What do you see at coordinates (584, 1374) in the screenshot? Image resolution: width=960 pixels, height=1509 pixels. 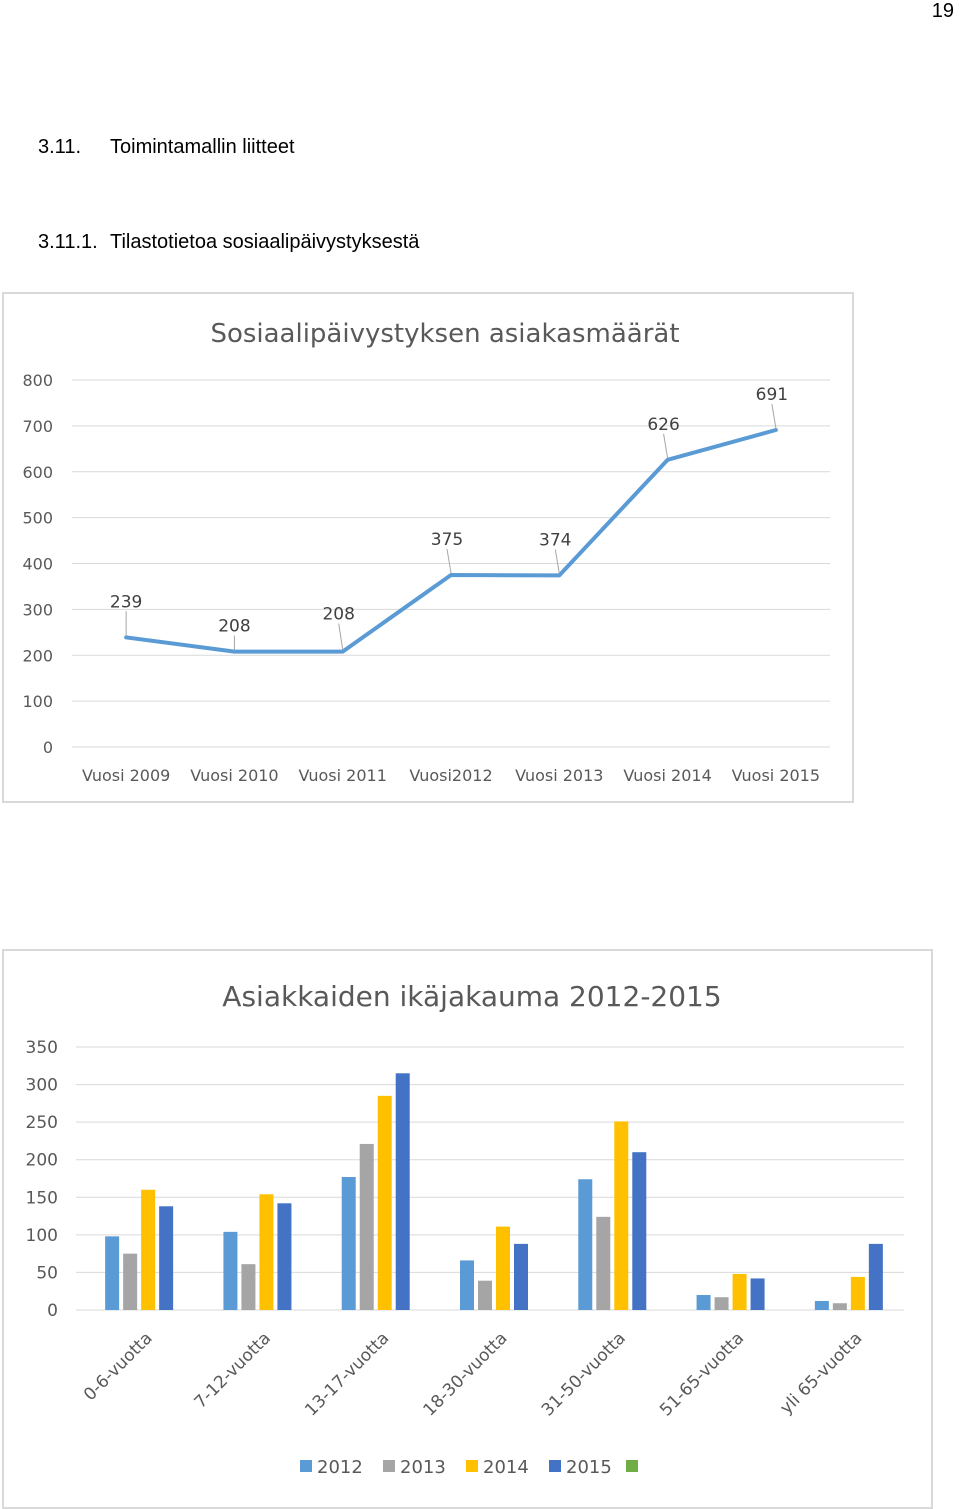 I see `x-tick-label: 31-50-vuotta` at bounding box center [584, 1374].